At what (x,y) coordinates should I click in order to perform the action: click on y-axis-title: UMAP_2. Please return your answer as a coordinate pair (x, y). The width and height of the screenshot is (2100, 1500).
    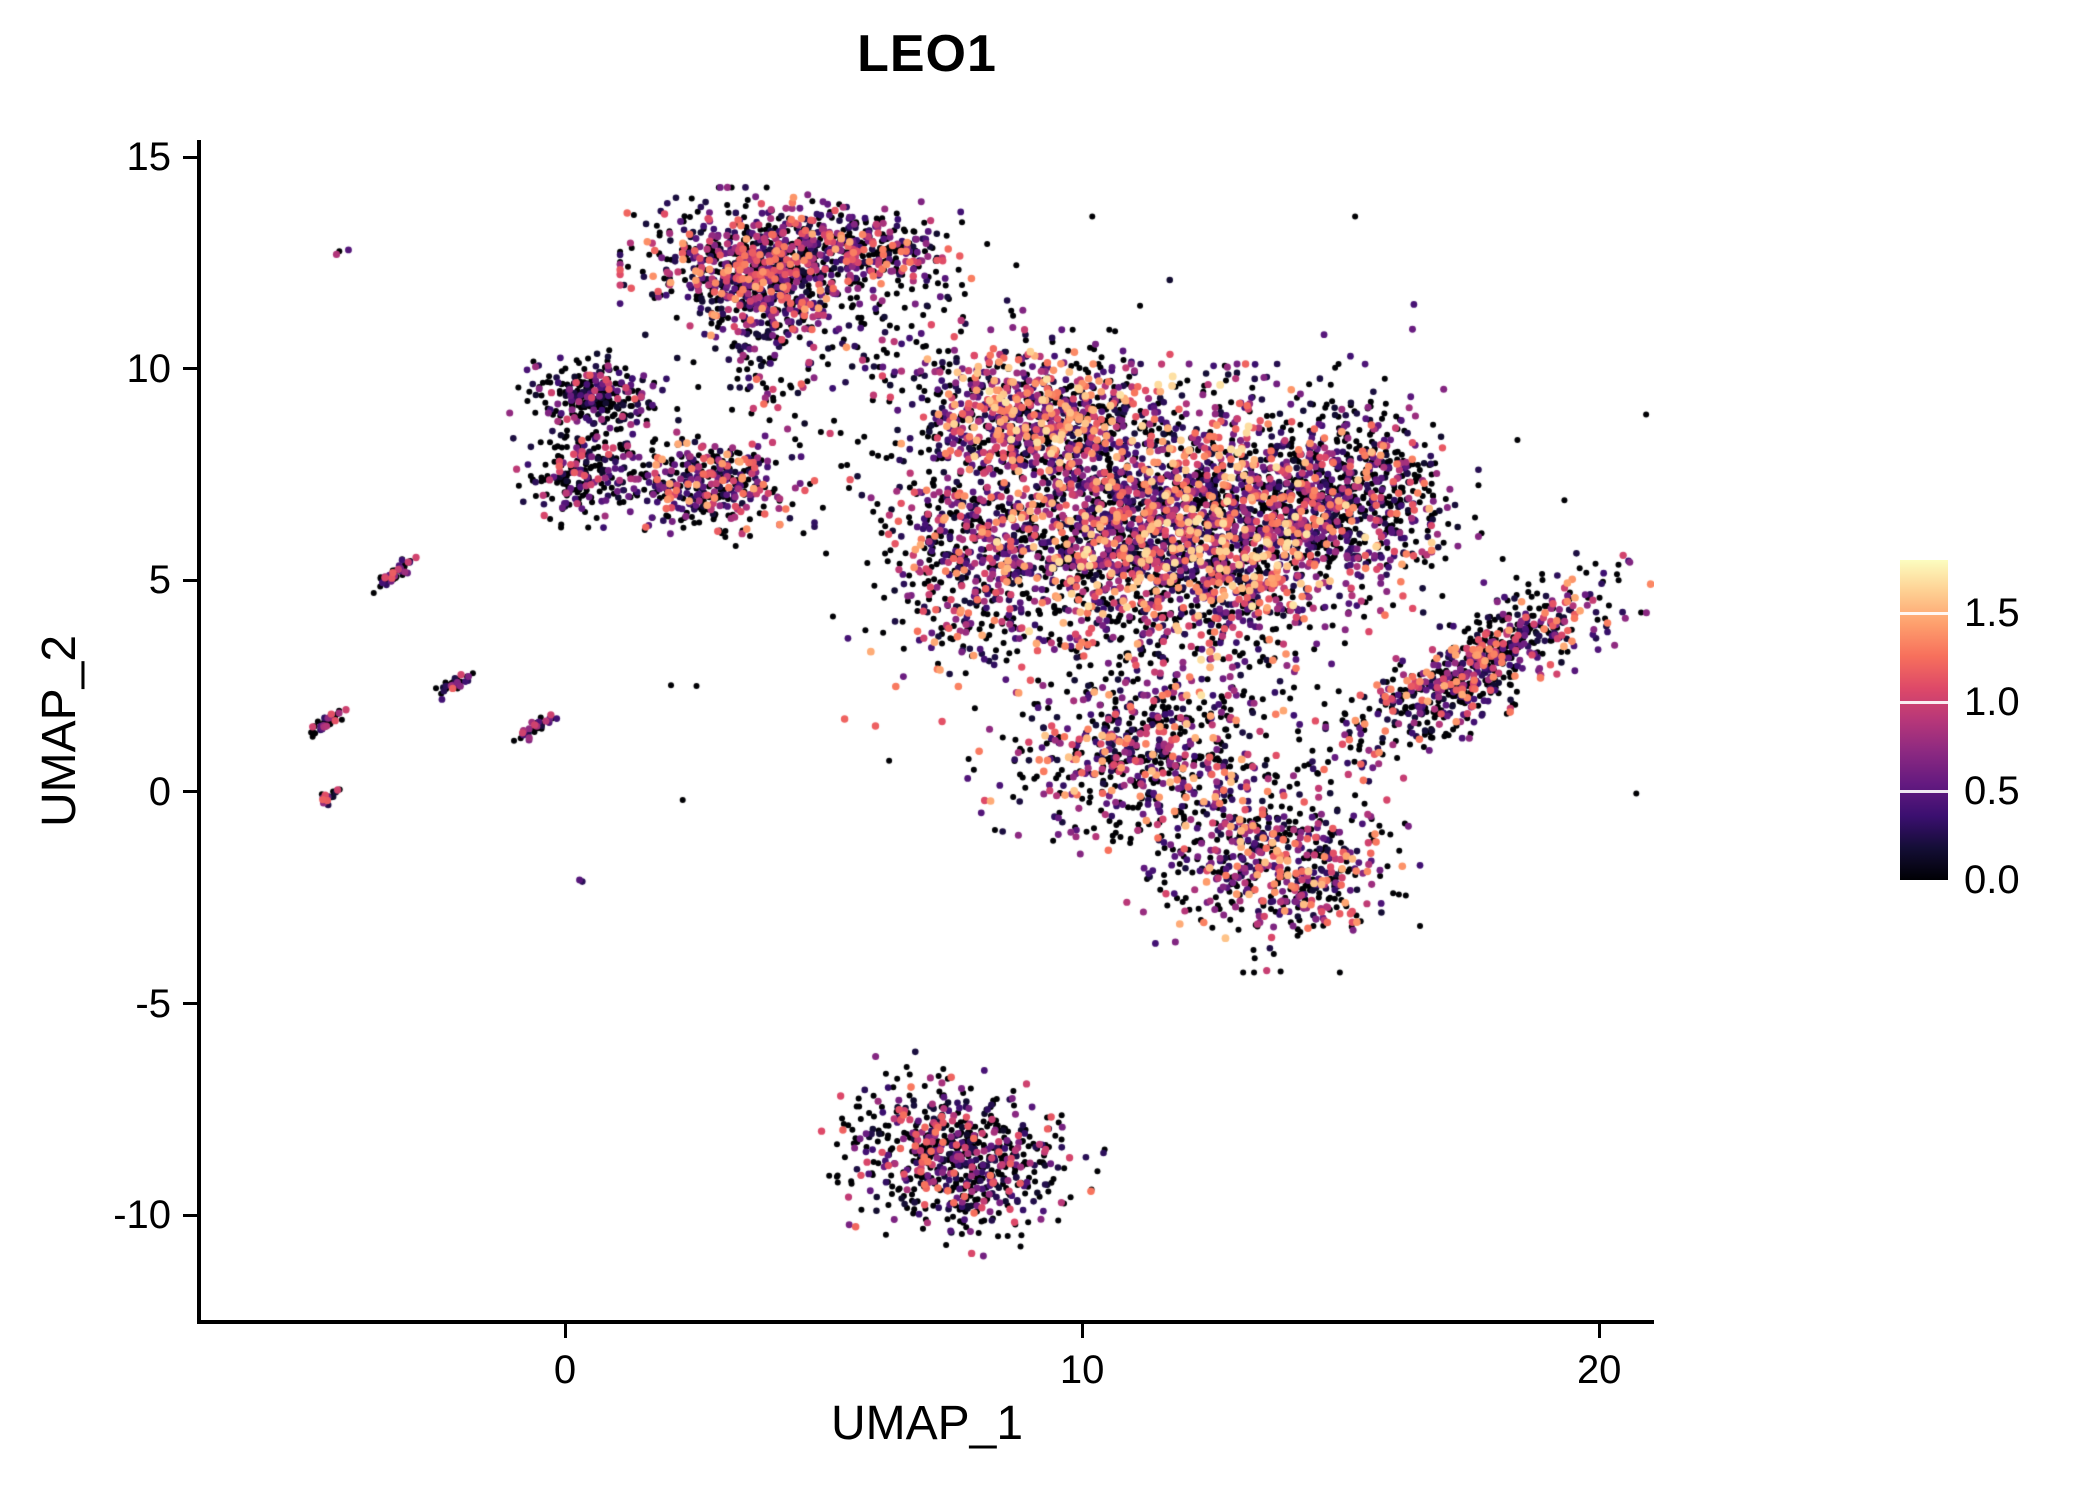
    Looking at the image, I should click on (59, 731).